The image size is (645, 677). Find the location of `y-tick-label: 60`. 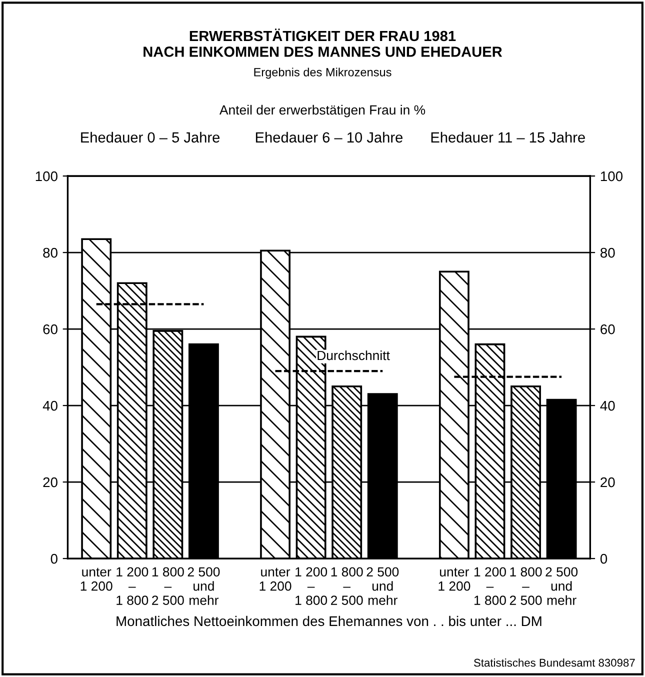

y-tick-label: 60 is located at coordinates (50, 329).